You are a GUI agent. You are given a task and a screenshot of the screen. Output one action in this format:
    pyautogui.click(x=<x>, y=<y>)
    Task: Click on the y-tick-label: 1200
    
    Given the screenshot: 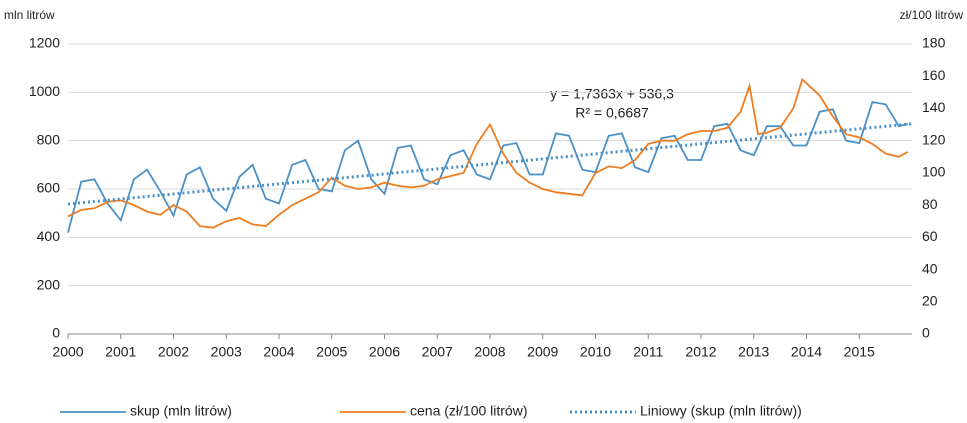 What is the action you would take?
    pyautogui.click(x=44, y=43)
    